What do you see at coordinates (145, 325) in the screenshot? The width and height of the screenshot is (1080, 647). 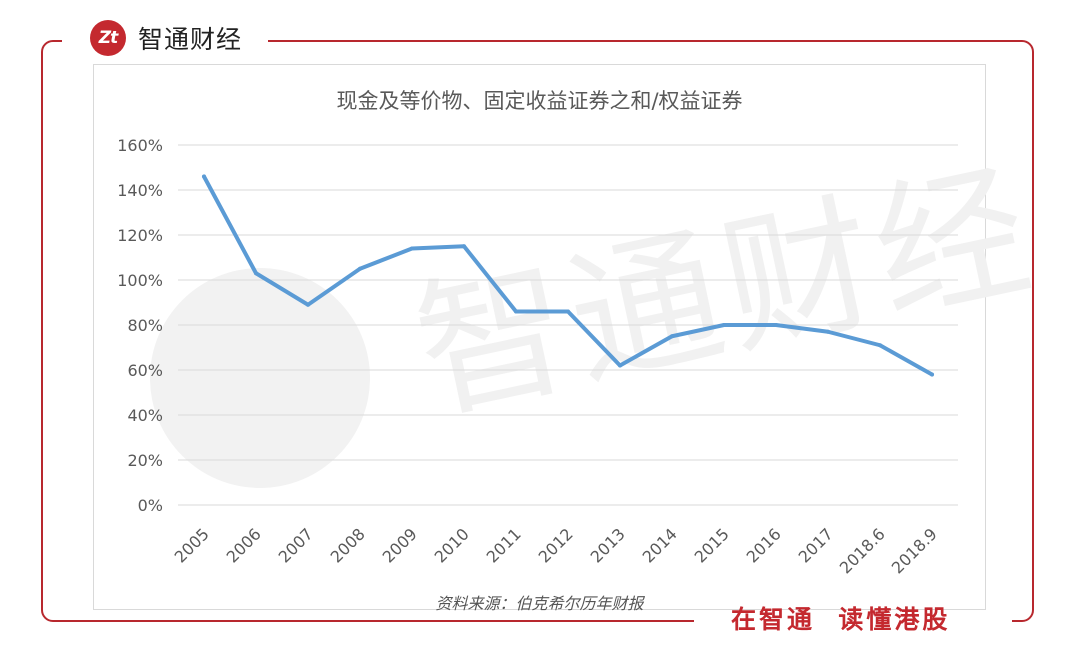 I see `y-tick-label: 80%` at bounding box center [145, 325].